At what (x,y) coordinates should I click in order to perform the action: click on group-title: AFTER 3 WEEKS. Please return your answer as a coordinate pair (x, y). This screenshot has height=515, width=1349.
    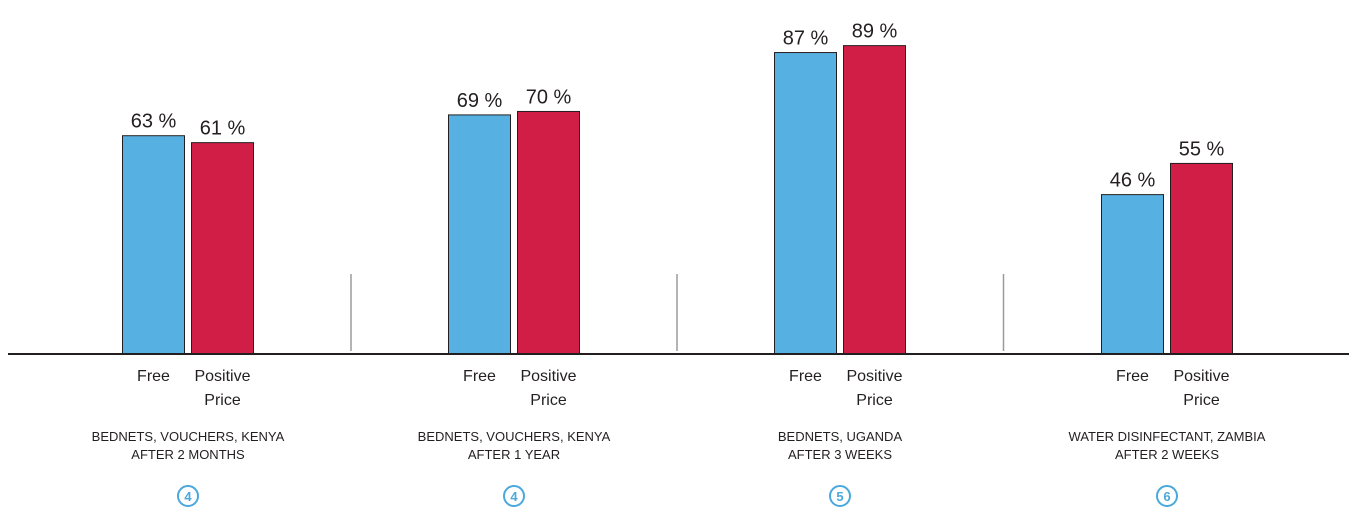
    Looking at the image, I should click on (840, 454).